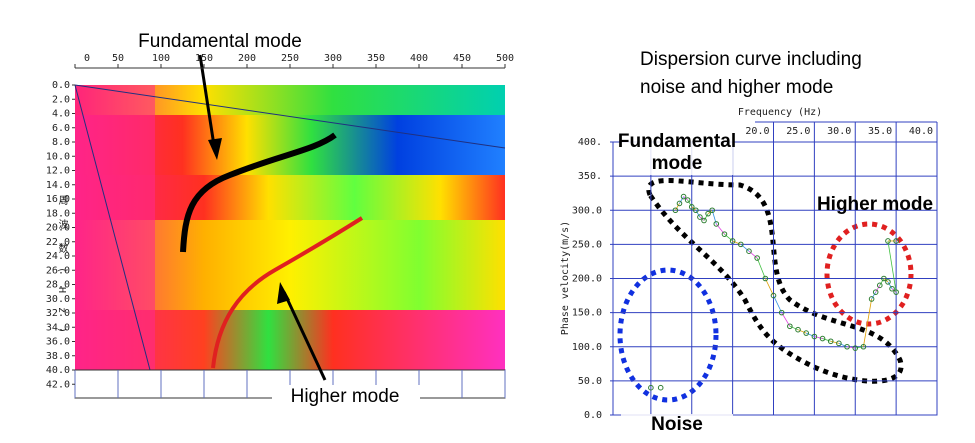 The image size is (975, 443). I want to click on y-tick-label: 20.0, so click(58, 228).